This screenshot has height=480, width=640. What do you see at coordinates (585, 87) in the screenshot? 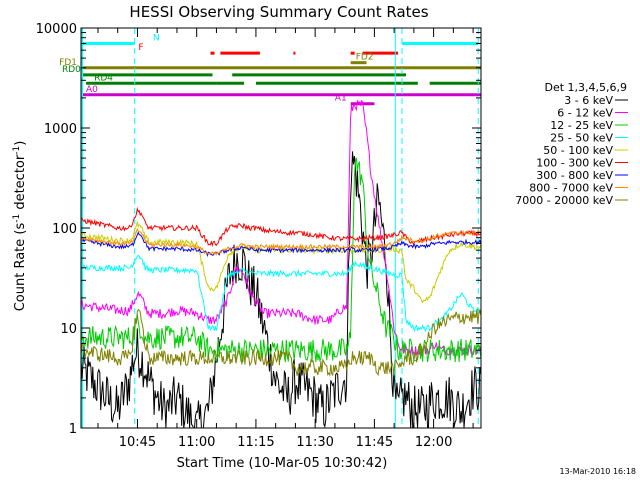
I see `legend-title: Det 1,3,4,5,6,9` at bounding box center [585, 87].